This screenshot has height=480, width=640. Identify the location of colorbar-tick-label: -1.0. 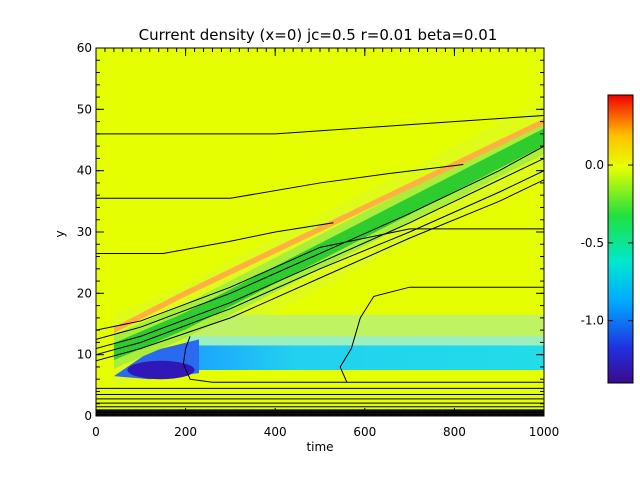
(592, 321).